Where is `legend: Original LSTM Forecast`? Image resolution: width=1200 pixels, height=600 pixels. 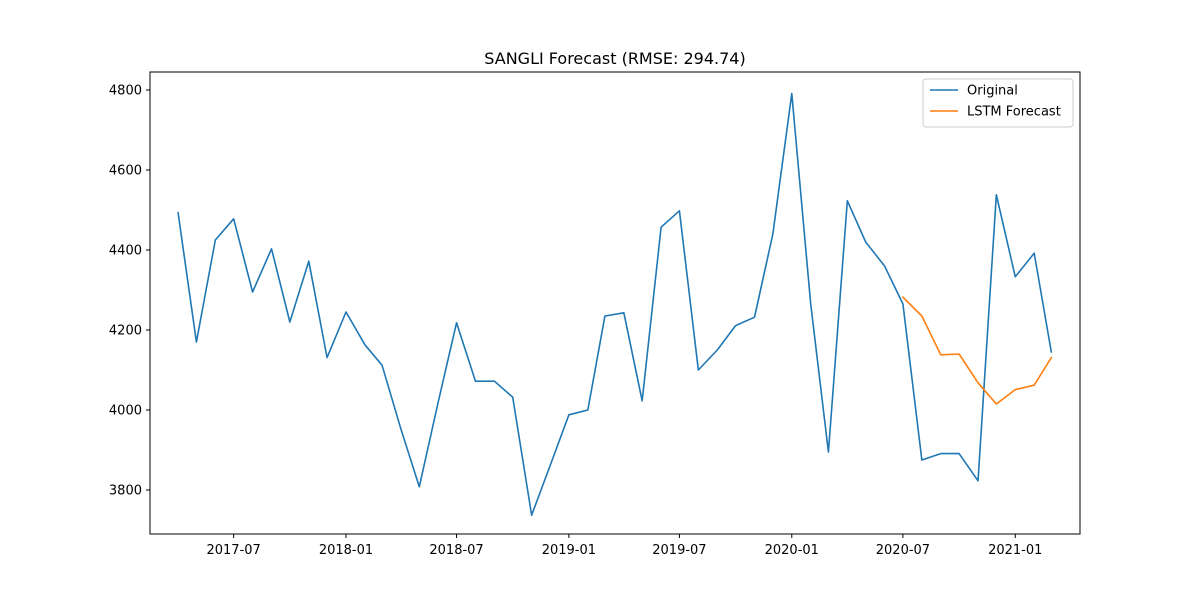
legend: Original LSTM Forecast is located at coordinates (998, 103).